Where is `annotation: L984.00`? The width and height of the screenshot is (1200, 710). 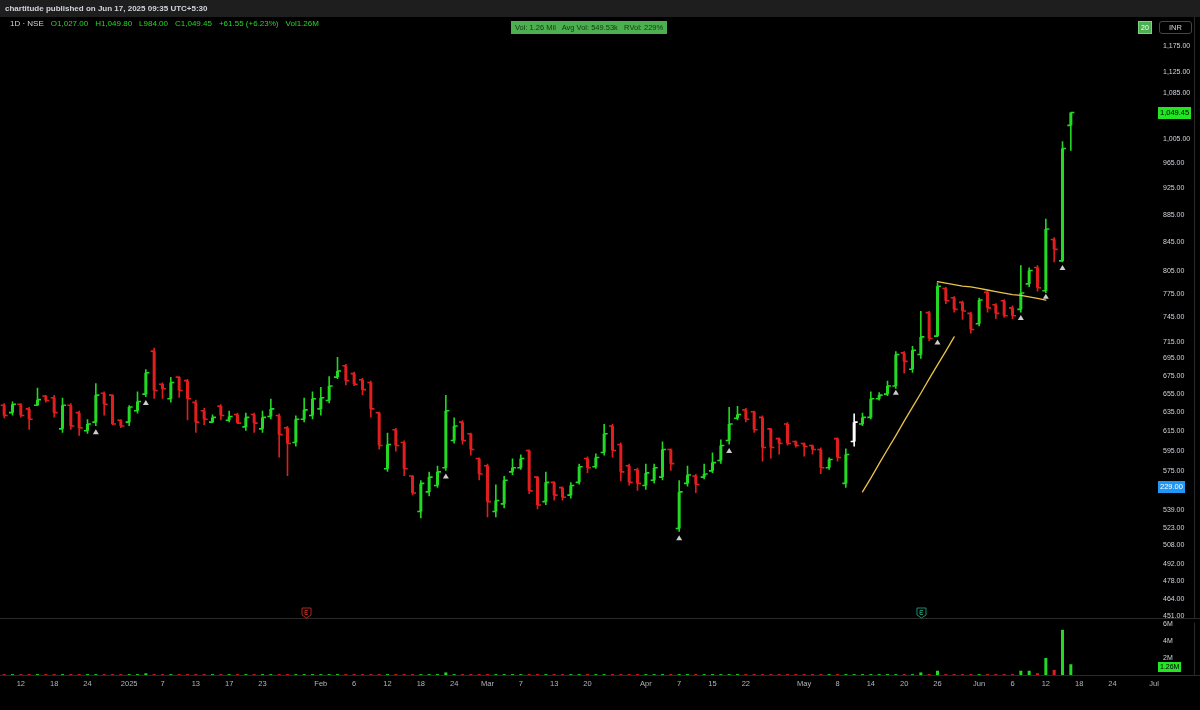
annotation: L984.00 is located at coordinates (154, 24).